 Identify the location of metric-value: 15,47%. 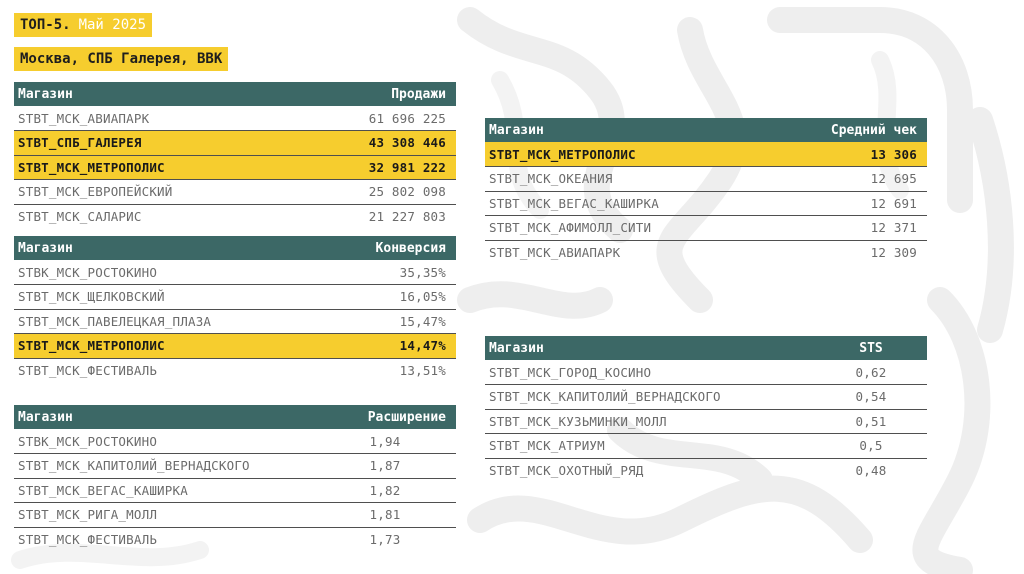
(385, 321).